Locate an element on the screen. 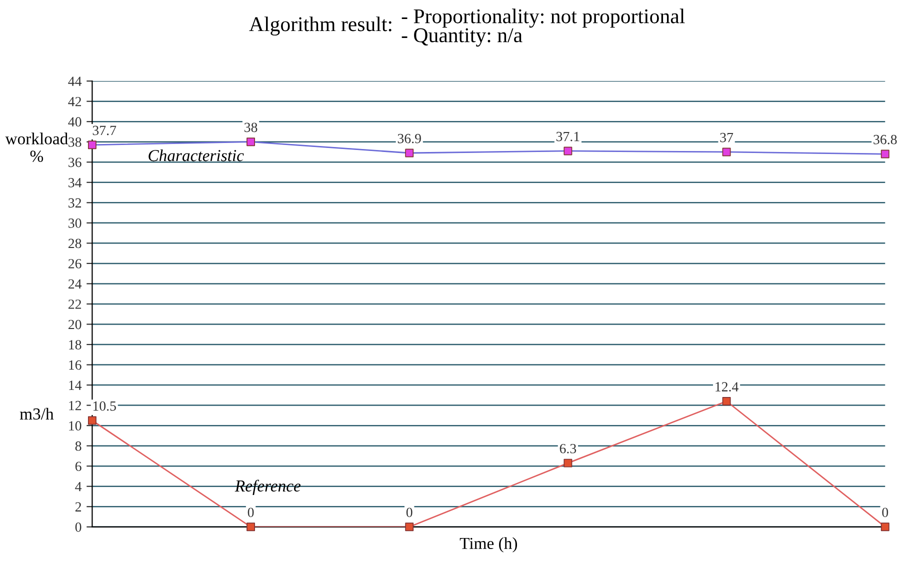 This screenshot has width=922, height=579. data-label: 12.4 is located at coordinates (727, 387).